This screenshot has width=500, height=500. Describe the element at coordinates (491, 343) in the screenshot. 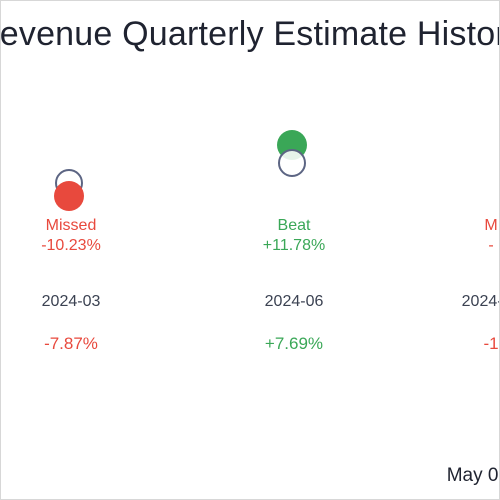

I see `change-label: -1` at that location.